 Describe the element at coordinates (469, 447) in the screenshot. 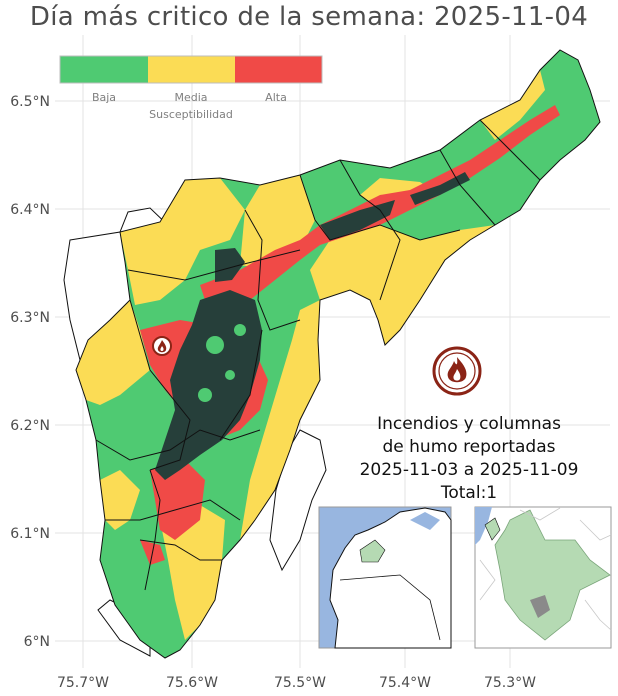

I see `info-line-2: de humo reportadas` at that location.